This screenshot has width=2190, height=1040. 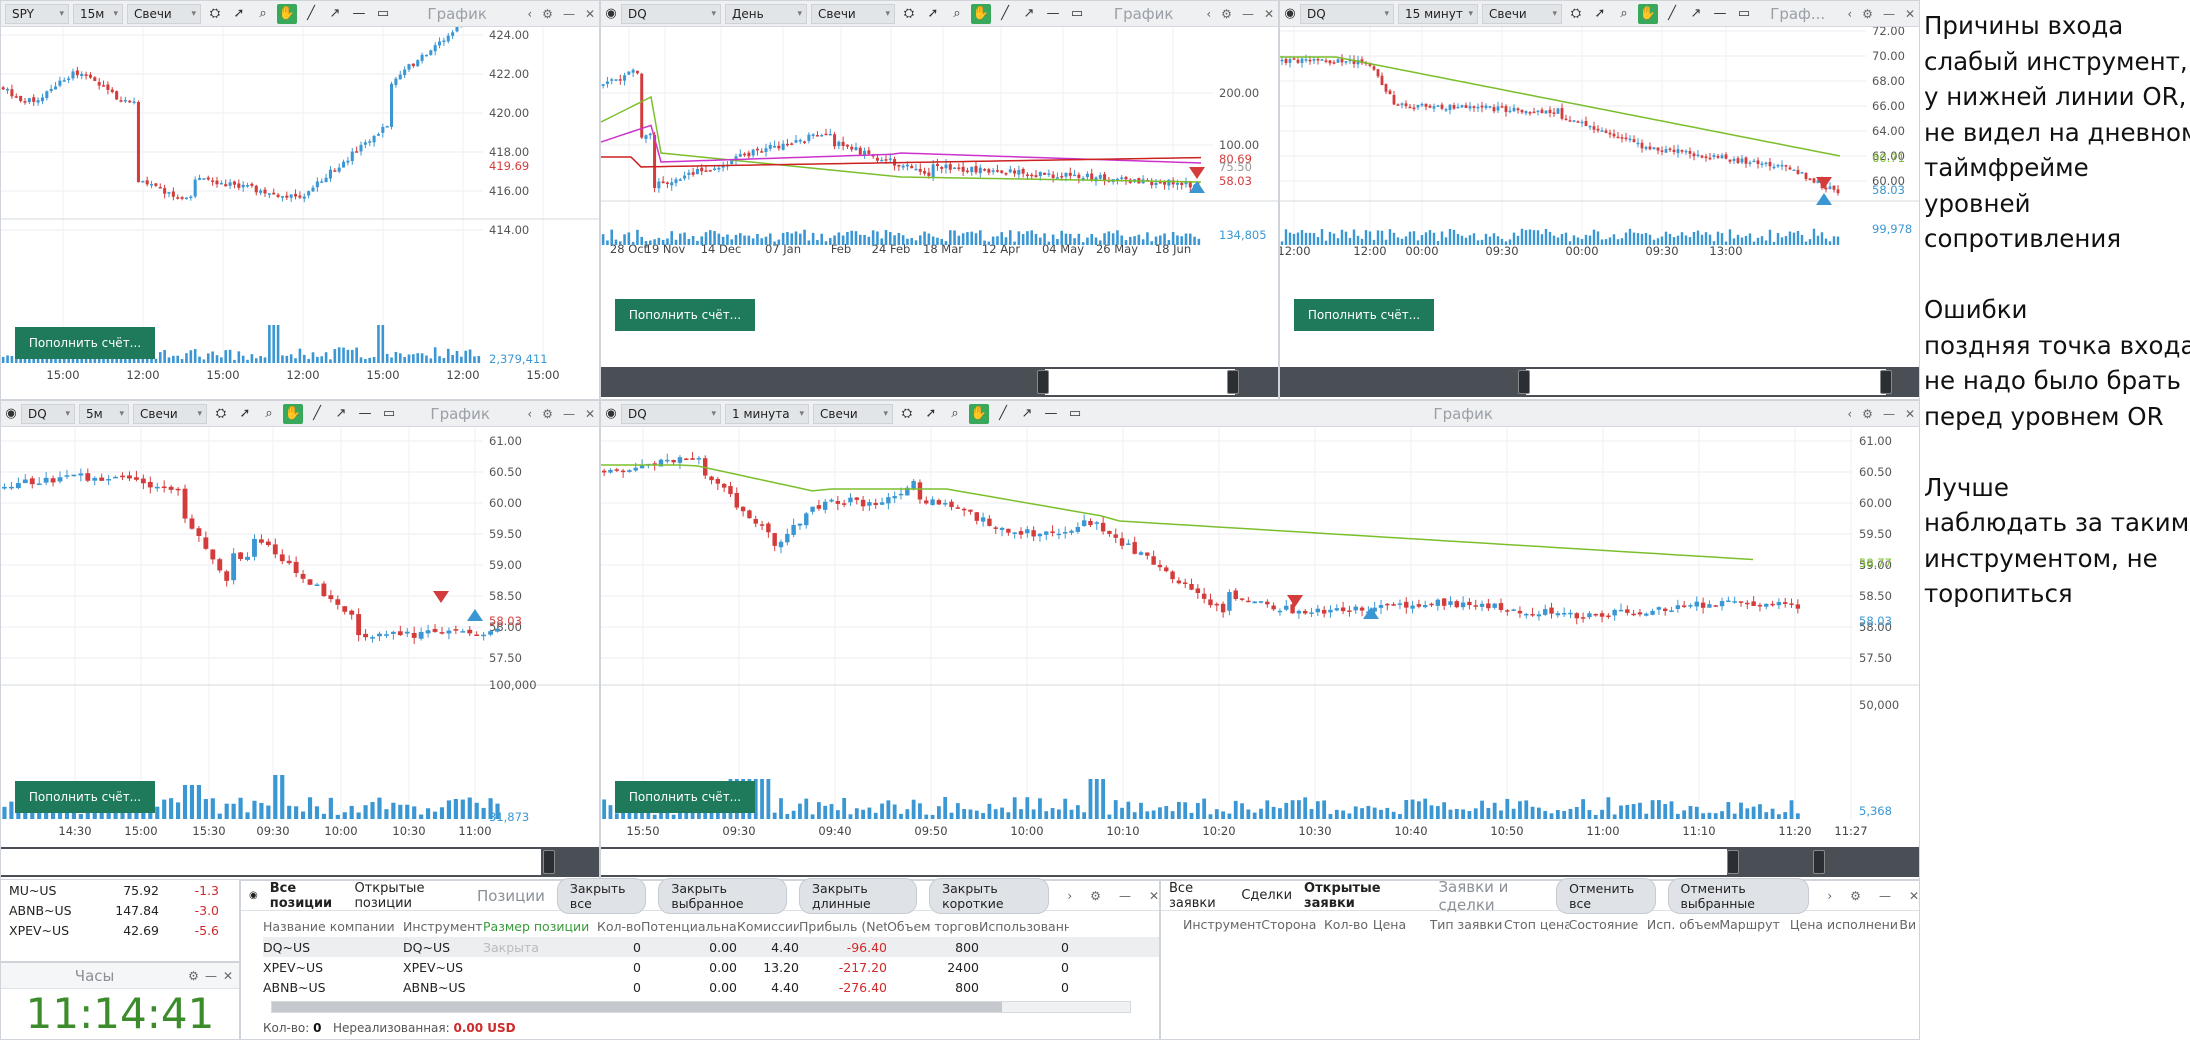 I want to click on table-row: ABNB~US ABNB~US 0 0.00 4.40 -276.40 800 0, so click(x=711, y=987).